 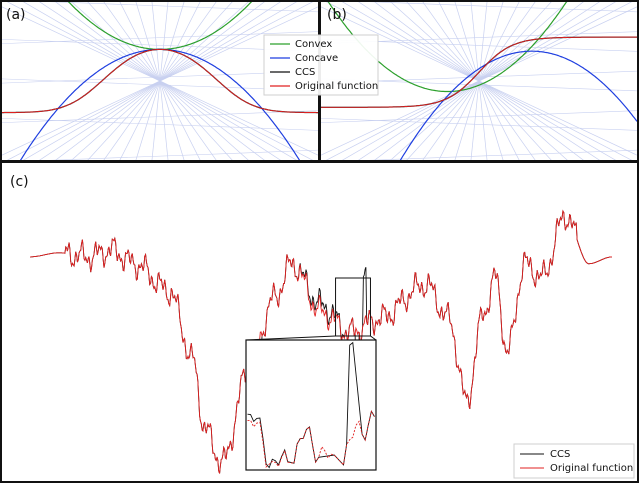 I want to click on panel-b-concave-line, so click(x=518, y=105).